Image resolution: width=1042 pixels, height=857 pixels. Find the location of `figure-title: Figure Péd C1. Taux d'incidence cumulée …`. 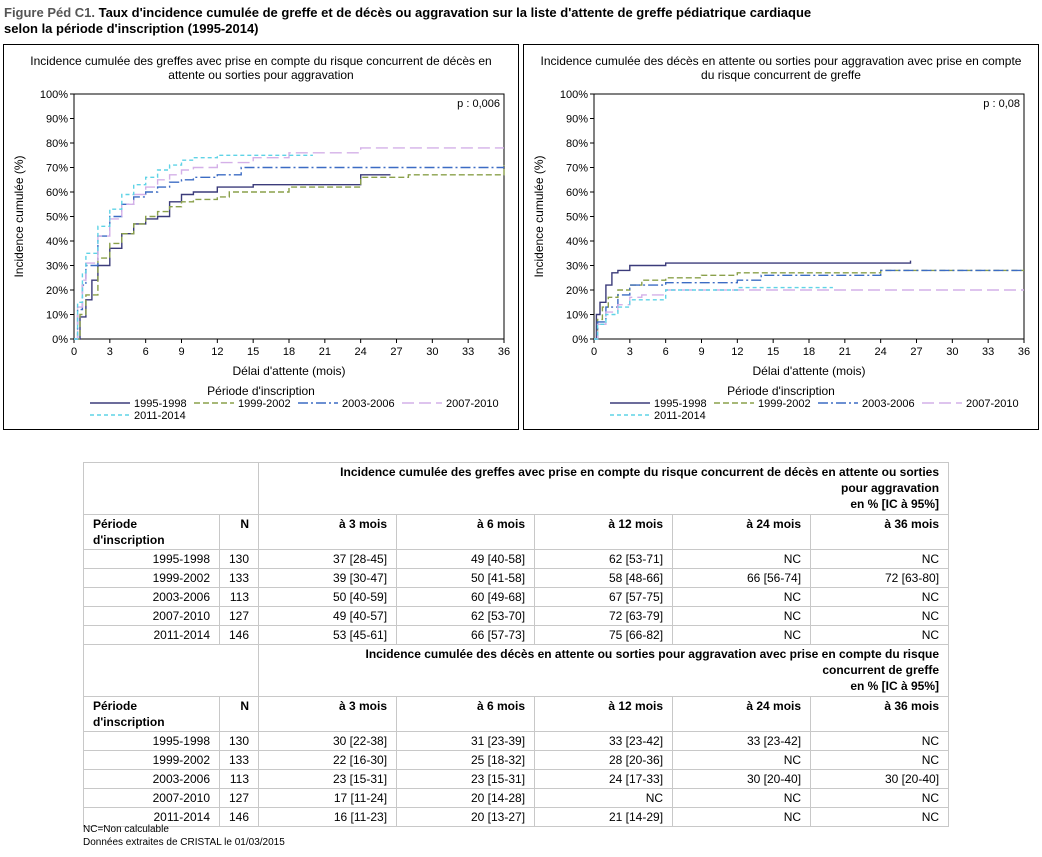

figure-title: Figure Péd C1. Taux d'incidence cumulée … is located at coordinates (504, 21).